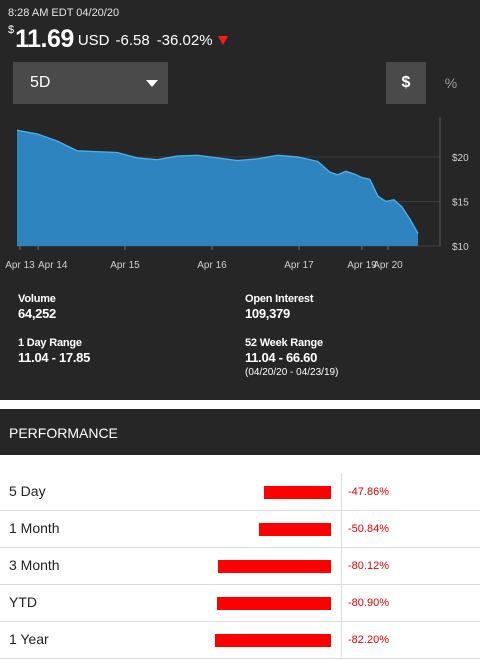  What do you see at coordinates (132, 40) in the screenshot?
I see `price-change: -6.58` at bounding box center [132, 40].